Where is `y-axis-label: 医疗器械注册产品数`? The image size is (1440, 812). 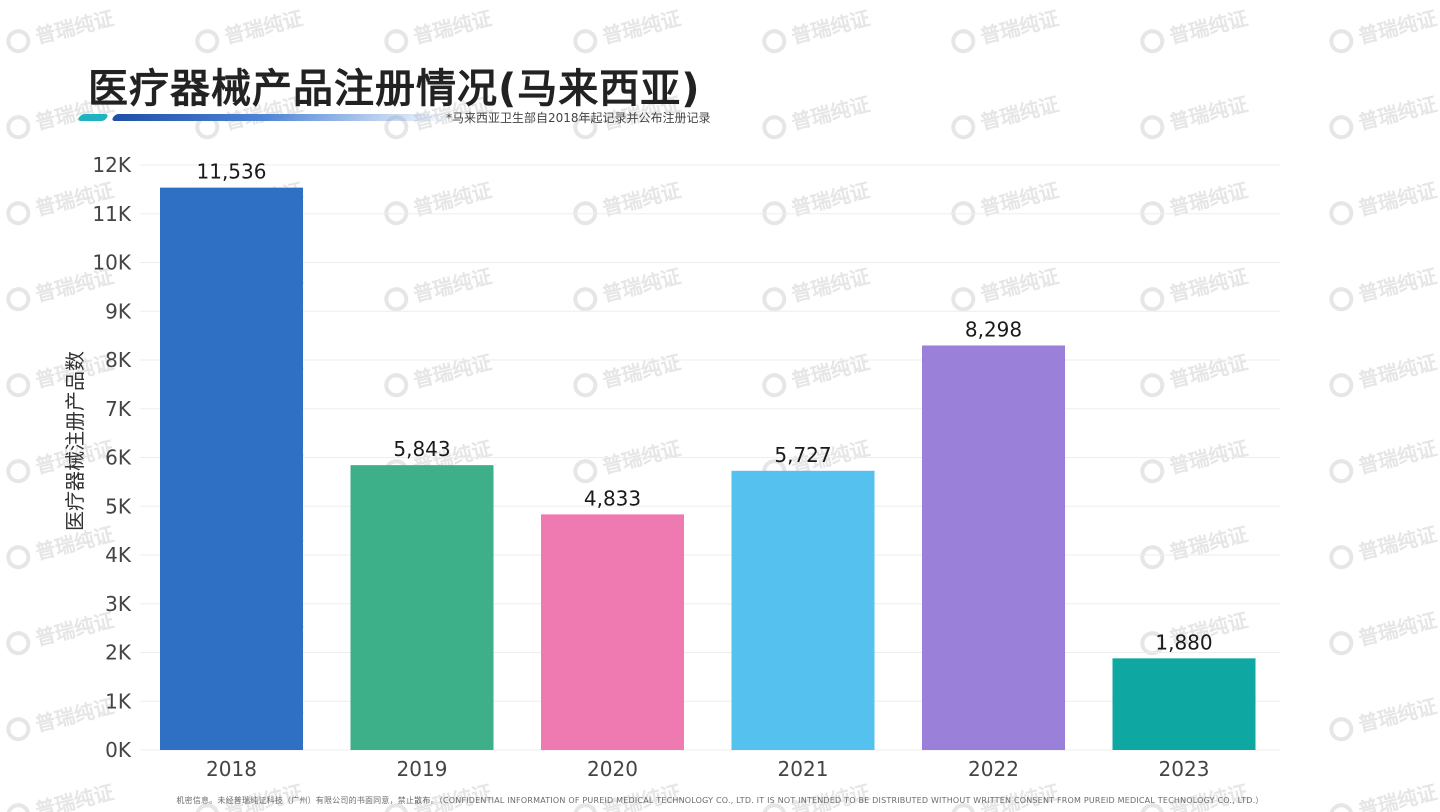
y-axis-label: 医疗器械注册产品数 is located at coordinates (75, 441).